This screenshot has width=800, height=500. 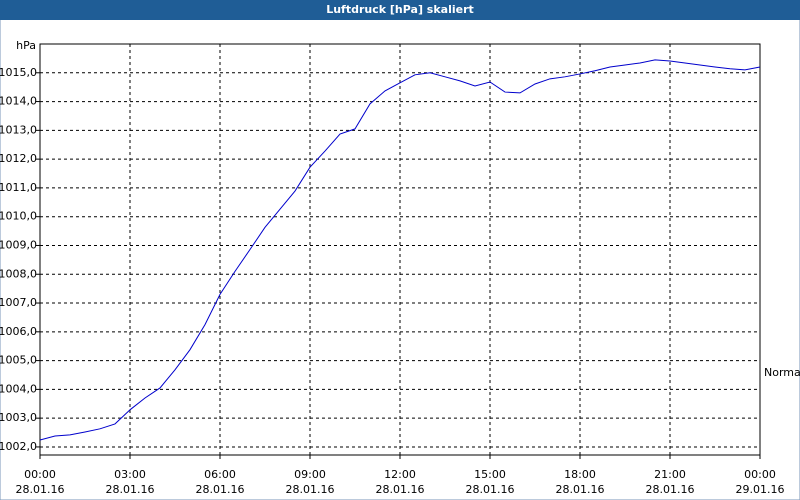 What do you see at coordinates (400, 474) in the screenshot?
I see `x-tick-label: 12:00` at bounding box center [400, 474].